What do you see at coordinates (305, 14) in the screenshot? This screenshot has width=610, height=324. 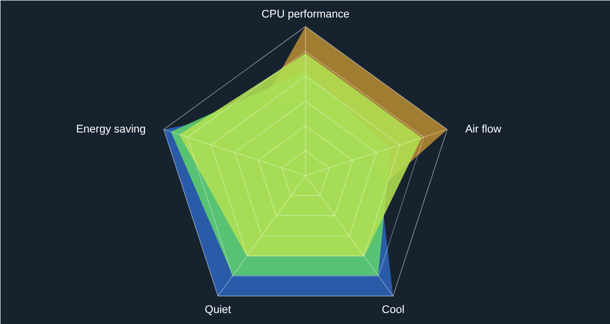 I see `spoke-label: CPU performance` at bounding box center [305, 14].